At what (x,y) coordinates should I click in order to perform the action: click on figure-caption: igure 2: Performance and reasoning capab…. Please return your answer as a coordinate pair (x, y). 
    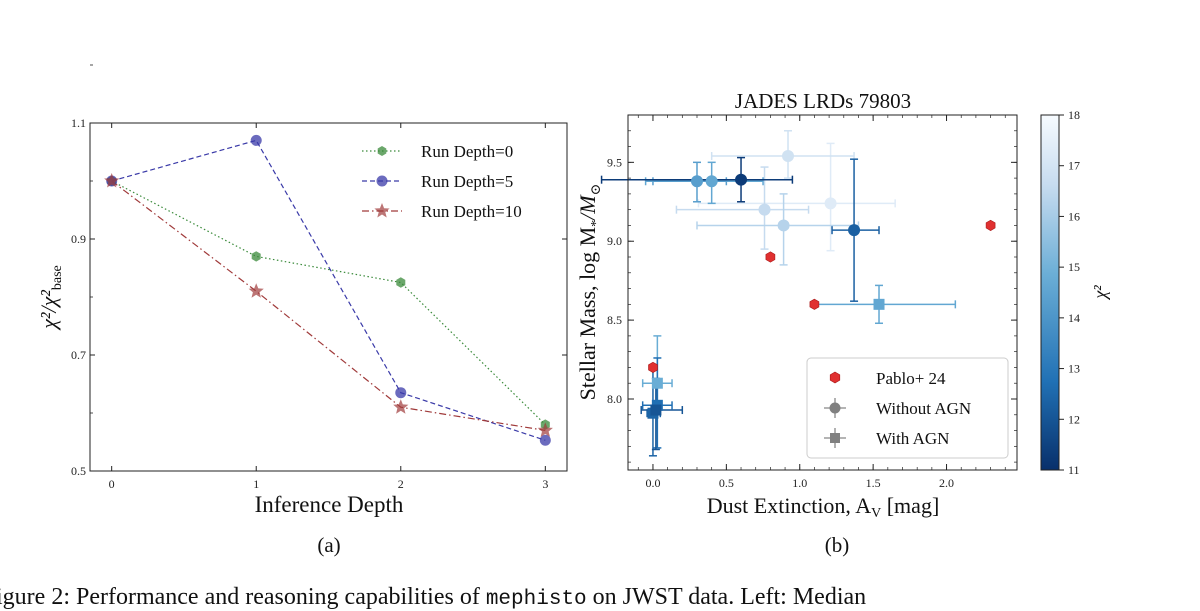
    Looking at the image, I should click on (600, 597).